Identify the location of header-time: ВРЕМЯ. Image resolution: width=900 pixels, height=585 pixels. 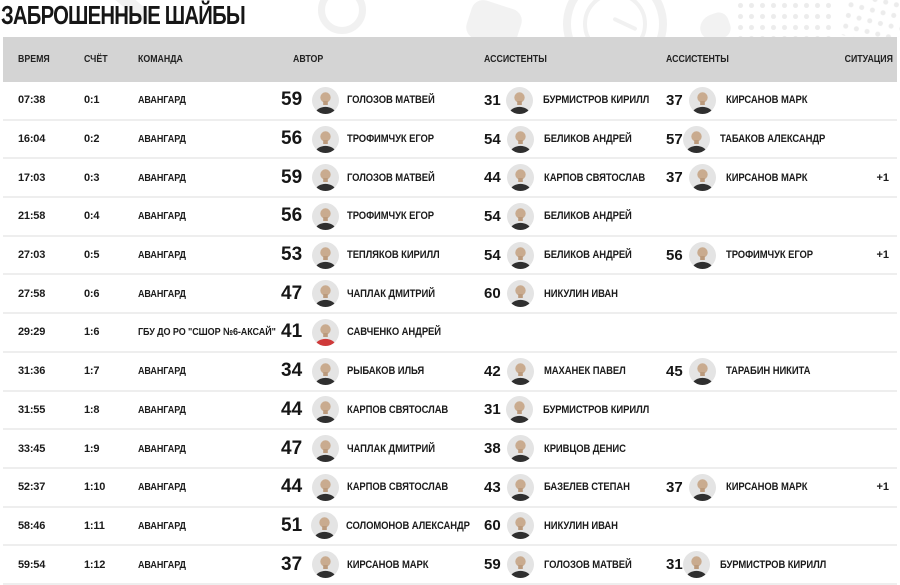
(34, 59).